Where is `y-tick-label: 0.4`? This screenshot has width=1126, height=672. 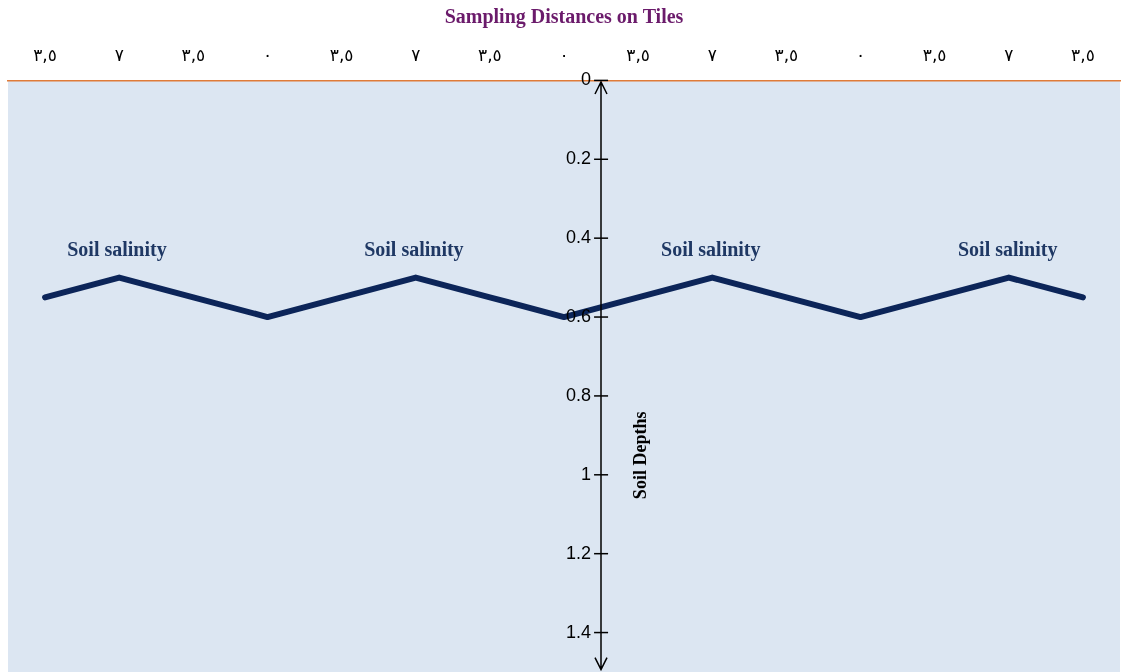
y-tick-label: 0.4 is located at coordinates (579, 237).